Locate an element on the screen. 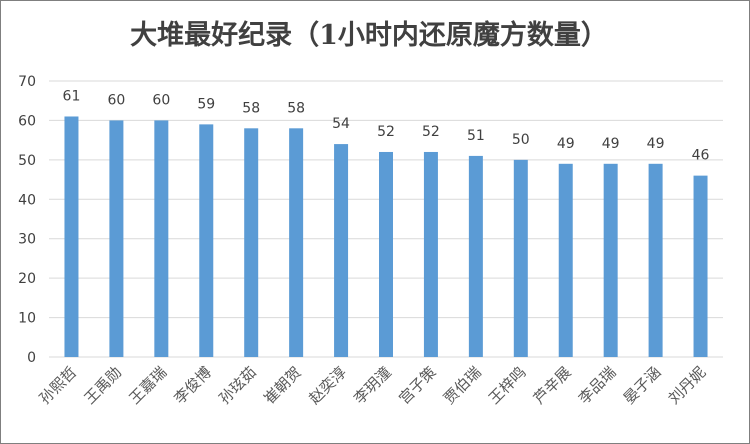  data-label: 50 is located at coordinates (521, 140).